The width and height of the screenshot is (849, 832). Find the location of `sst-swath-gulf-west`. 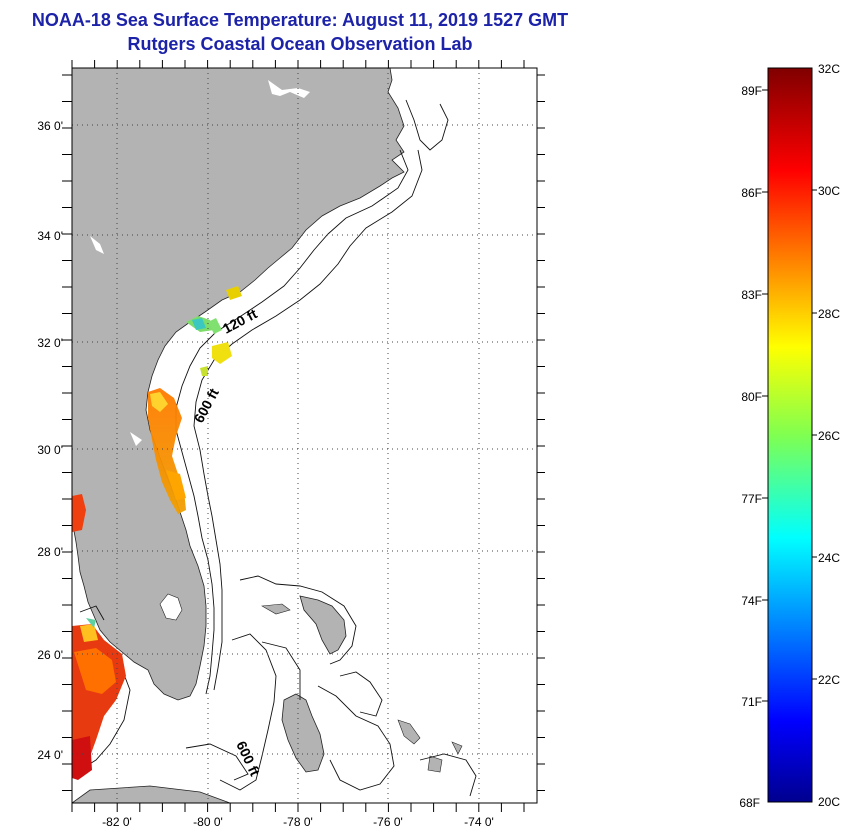

sst-swath-gulf-west is located at coordinates (79, 513).